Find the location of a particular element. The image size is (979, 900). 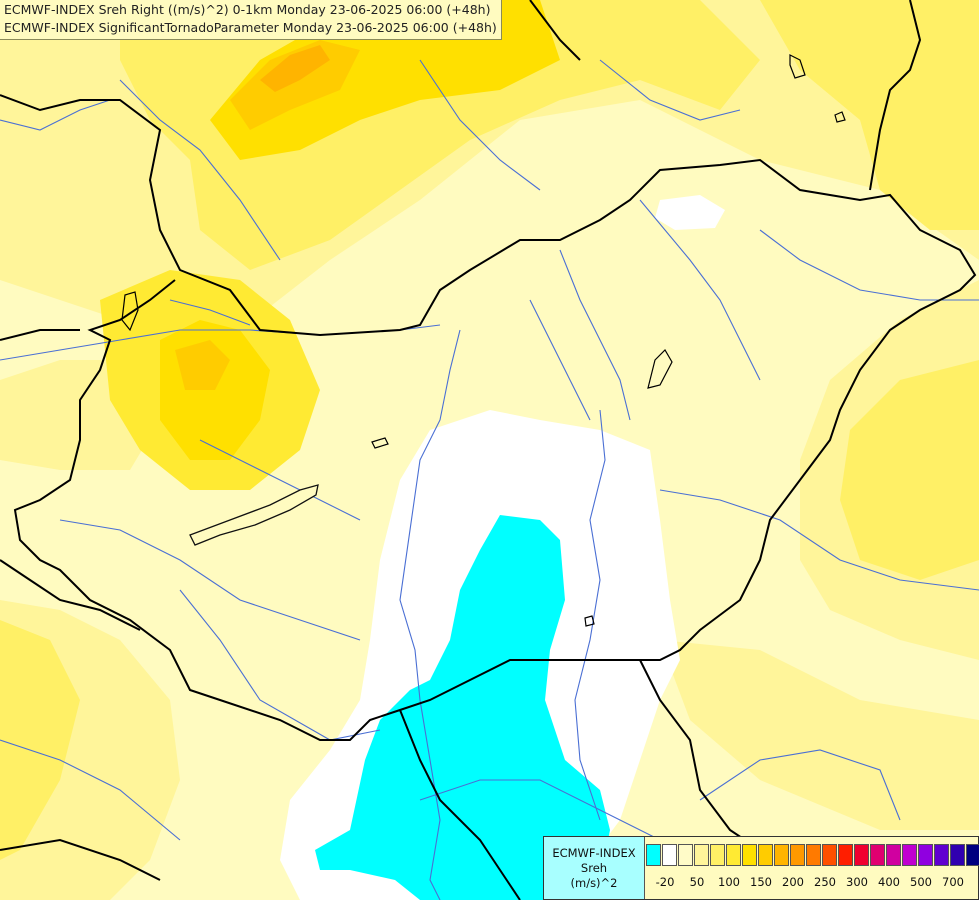

legend-tick-label: 250 is located at coordinates (825, 882).